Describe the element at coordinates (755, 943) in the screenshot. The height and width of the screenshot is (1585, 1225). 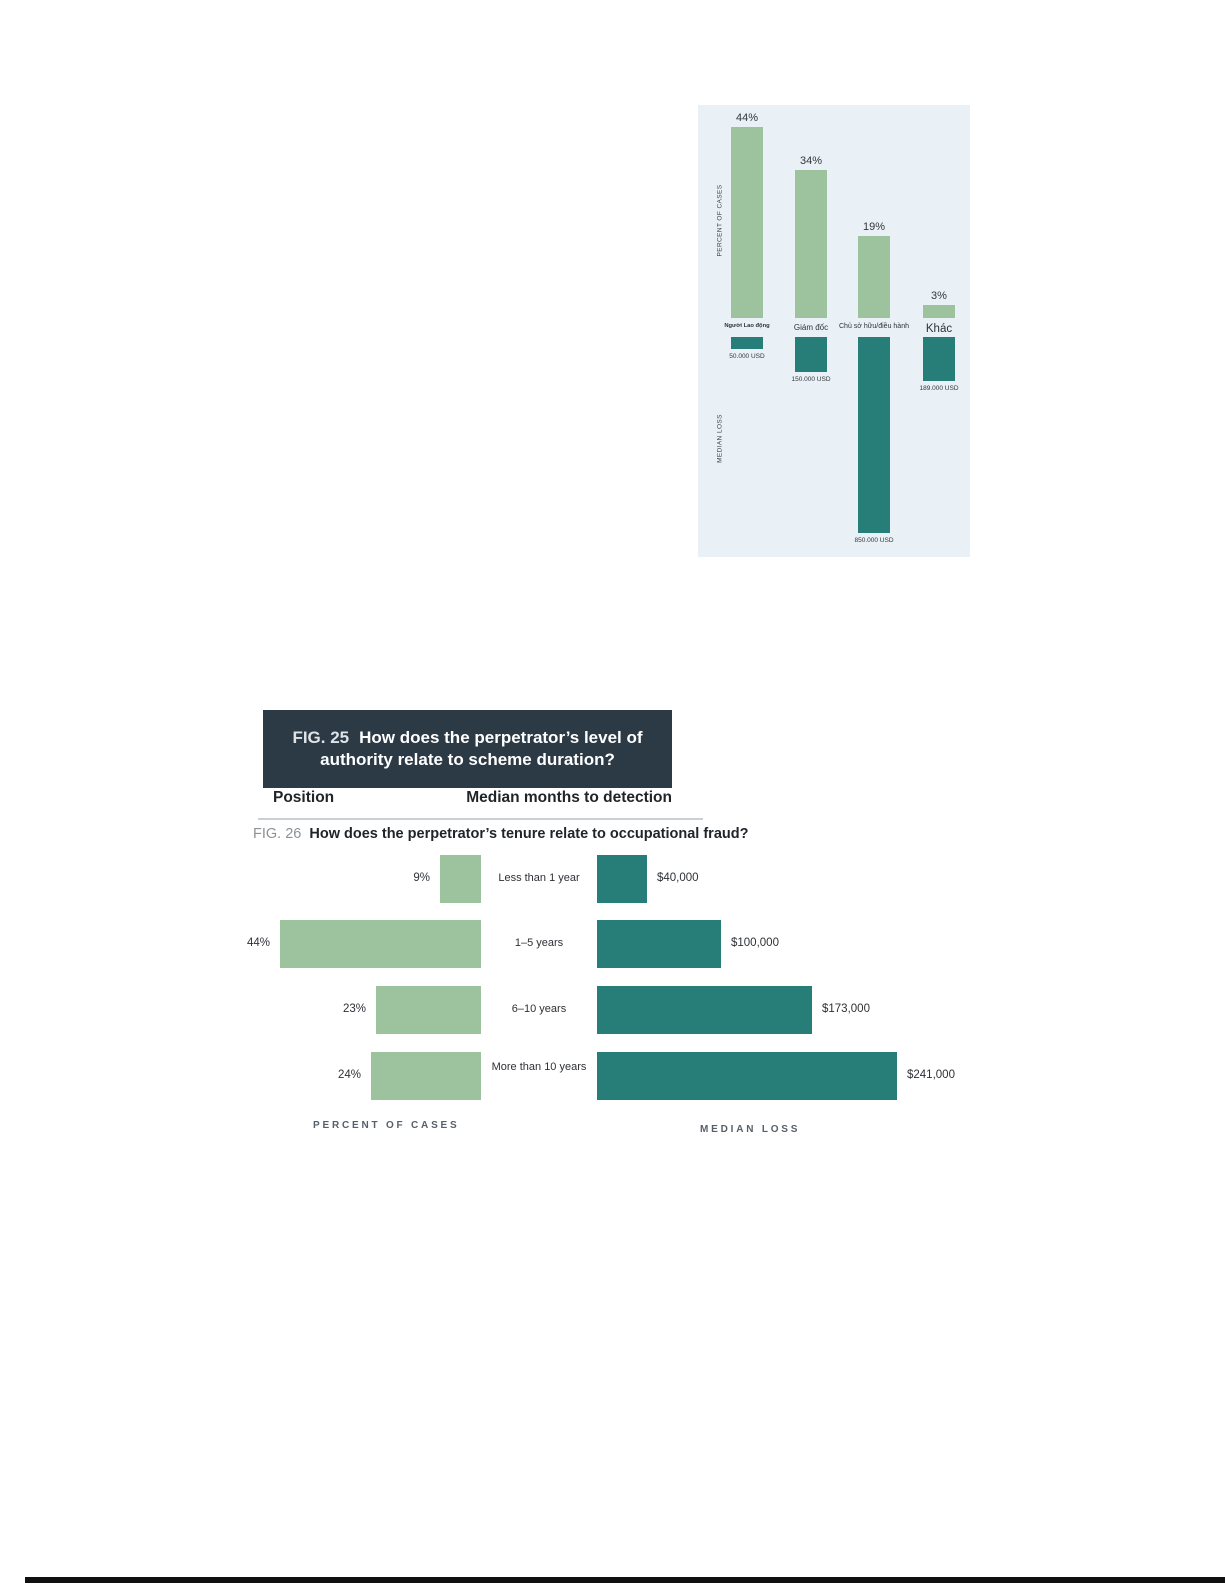
I see `tenure-loss-label: $100,000` at that location.